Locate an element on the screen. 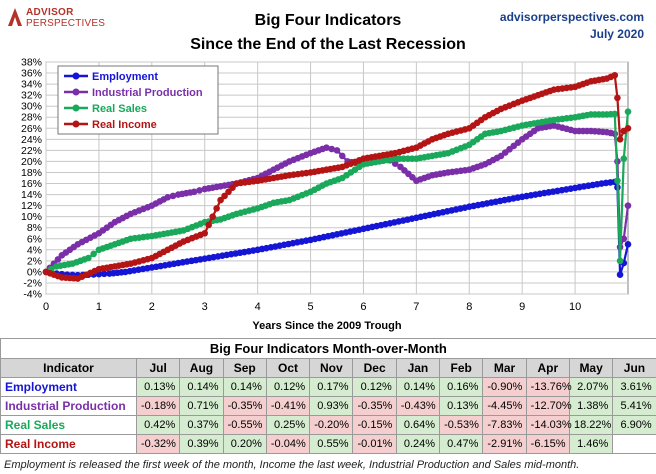  value-cell: -14.03% is located at coordinates (548, 425).